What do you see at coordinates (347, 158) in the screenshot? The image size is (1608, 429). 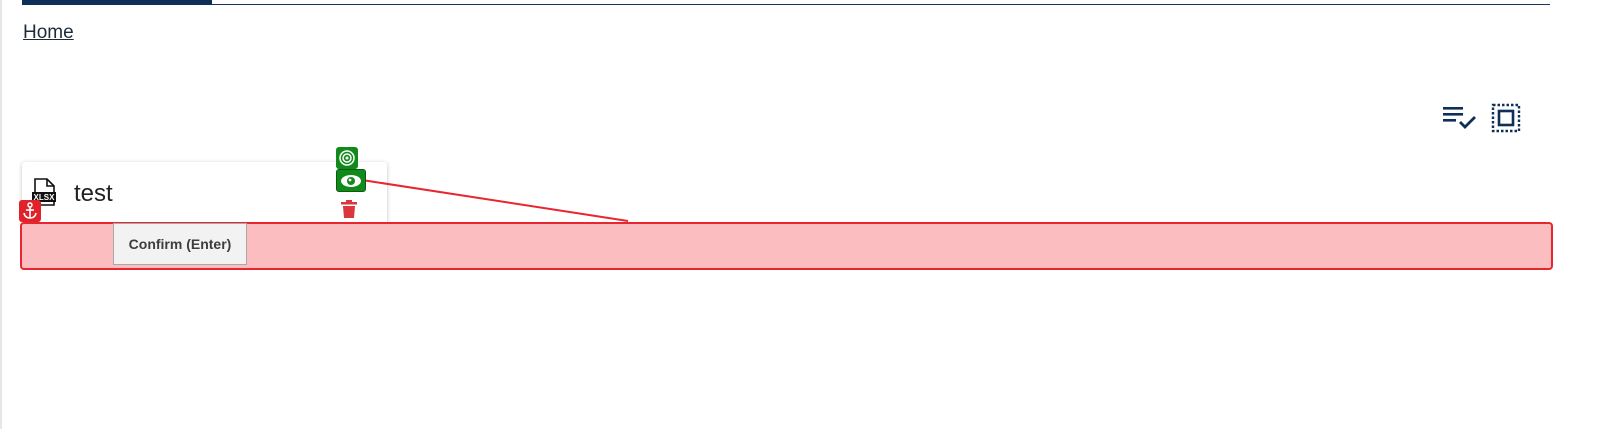 I see `target-icon` at bounding box center [347, 158].